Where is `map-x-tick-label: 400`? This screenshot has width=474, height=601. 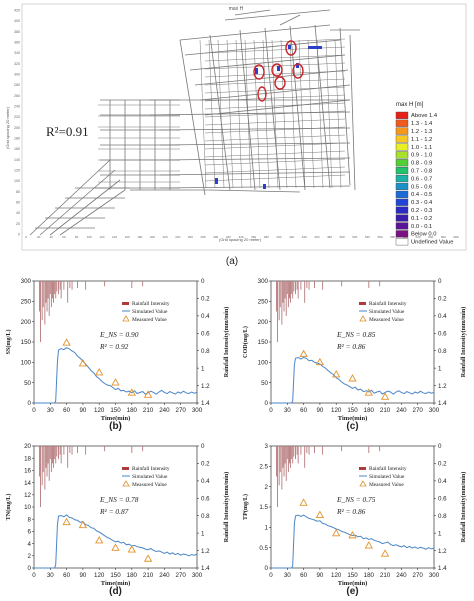
map-x-tick-label: 400 is located at coordinates (278, 237).